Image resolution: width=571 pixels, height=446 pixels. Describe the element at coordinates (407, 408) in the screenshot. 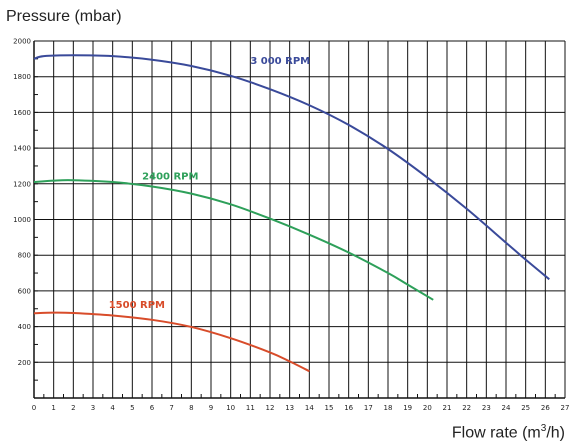

I see `x-tick-label: 19` at that location.